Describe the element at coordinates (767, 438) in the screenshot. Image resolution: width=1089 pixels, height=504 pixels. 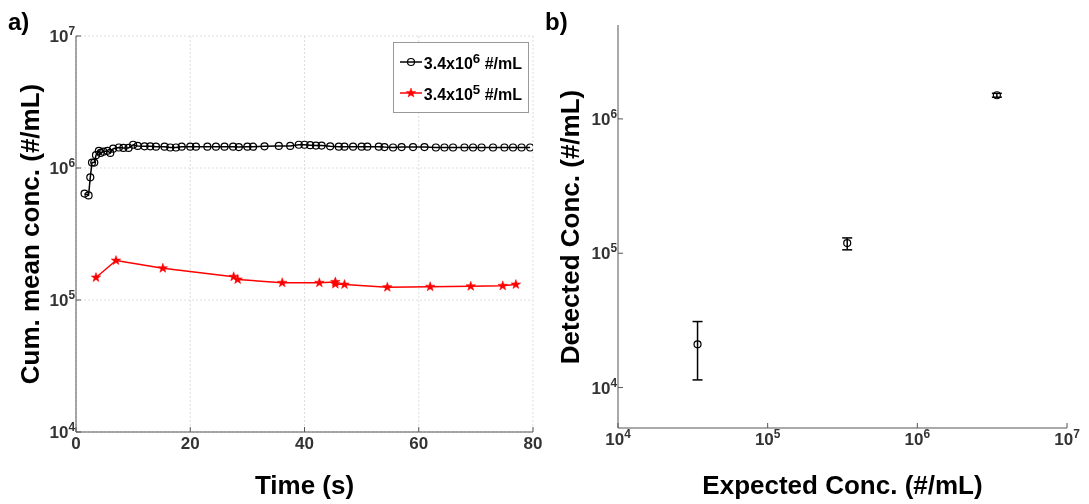
I see `x-tick-label: 10$^{5}$` at that location.